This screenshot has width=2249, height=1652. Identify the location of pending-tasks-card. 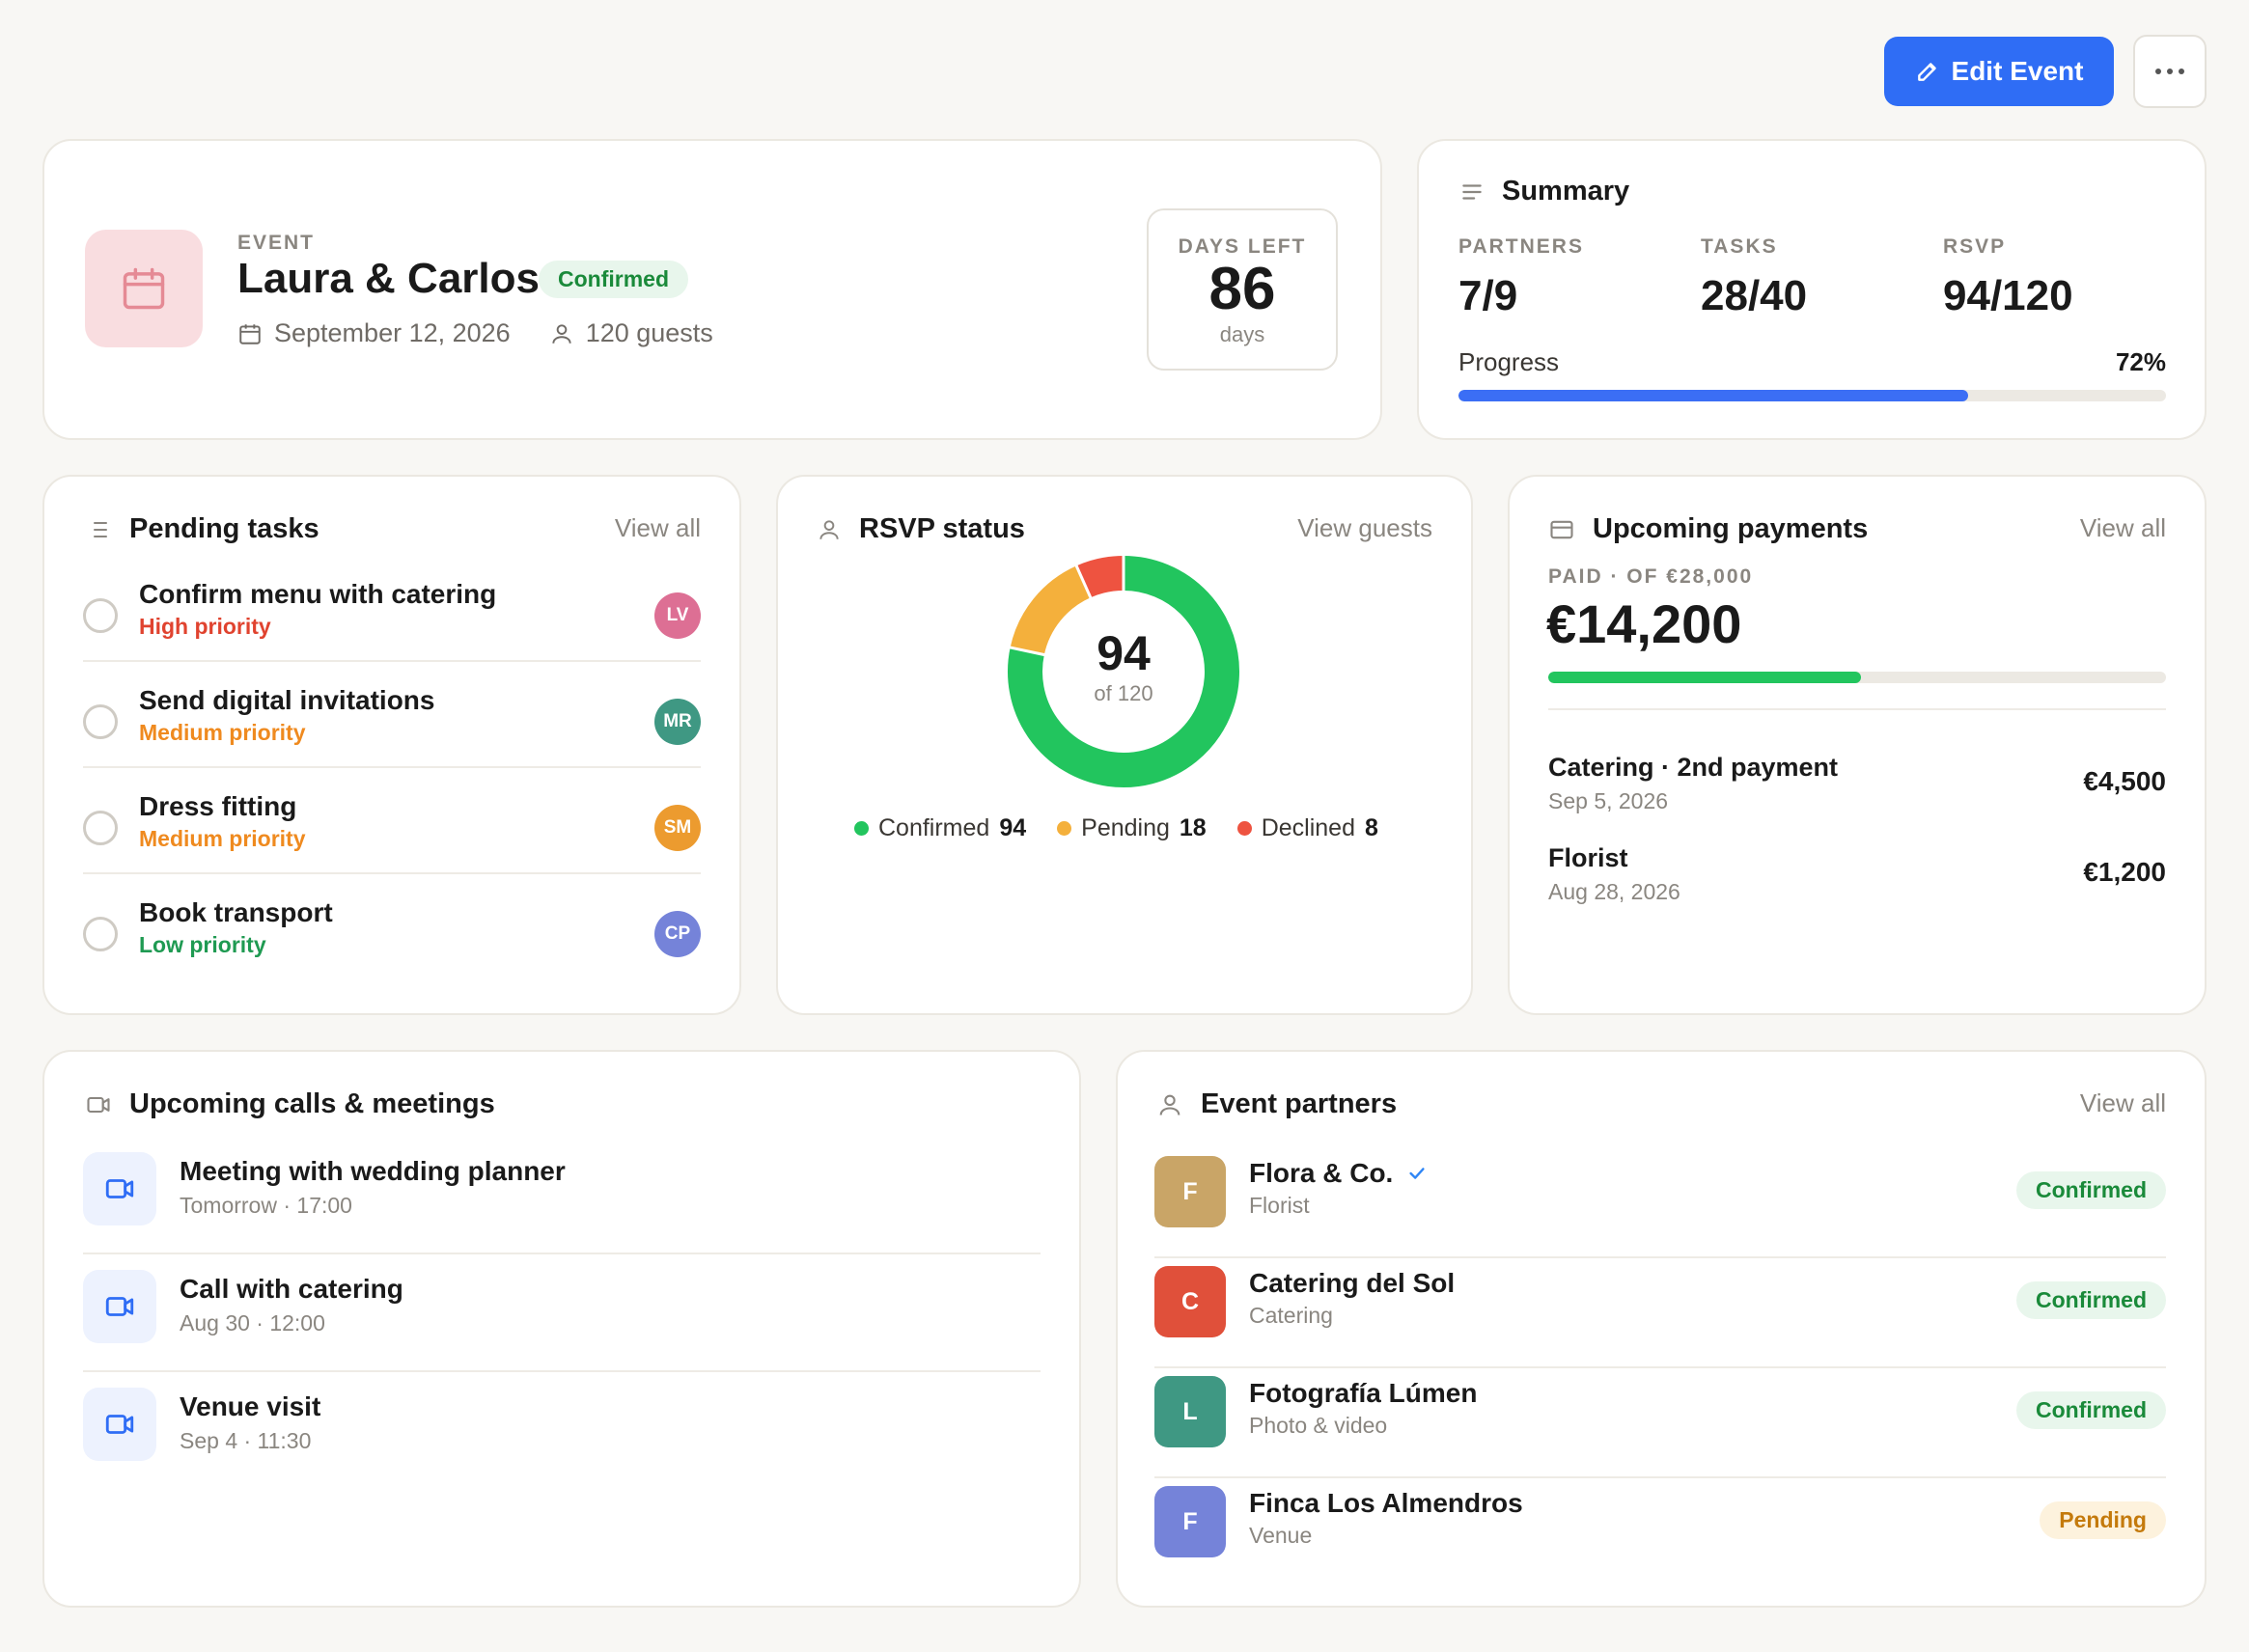
(391, 745).